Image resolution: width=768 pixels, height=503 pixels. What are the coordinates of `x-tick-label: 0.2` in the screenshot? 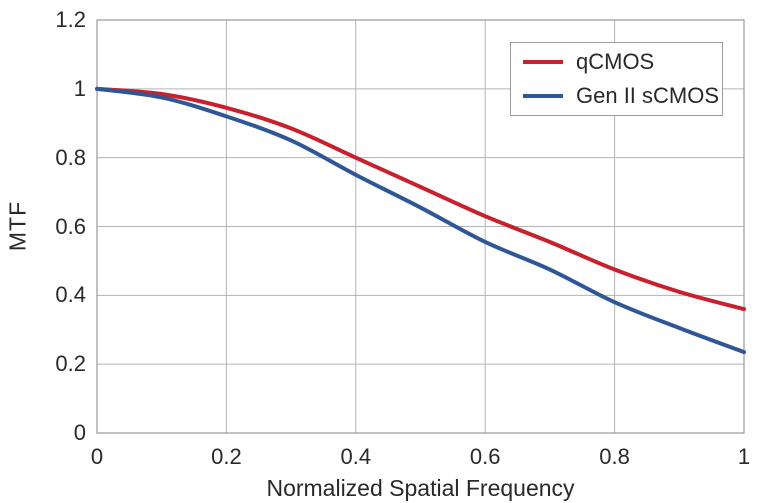 It's located at (226, 456).